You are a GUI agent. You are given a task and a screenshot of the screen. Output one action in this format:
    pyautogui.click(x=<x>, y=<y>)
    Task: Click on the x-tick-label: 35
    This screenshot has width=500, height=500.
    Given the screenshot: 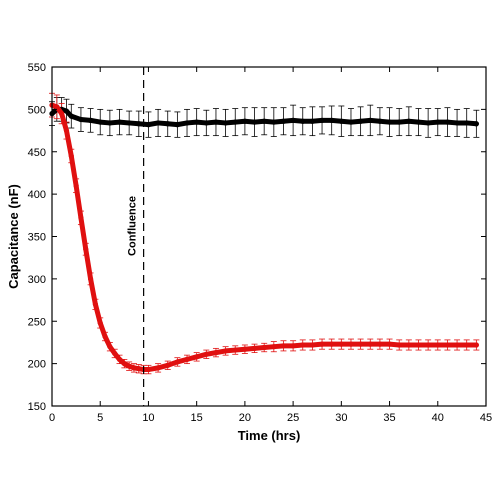 What is the action you would take?
    pyautogui.click(x=389, y=418)
    